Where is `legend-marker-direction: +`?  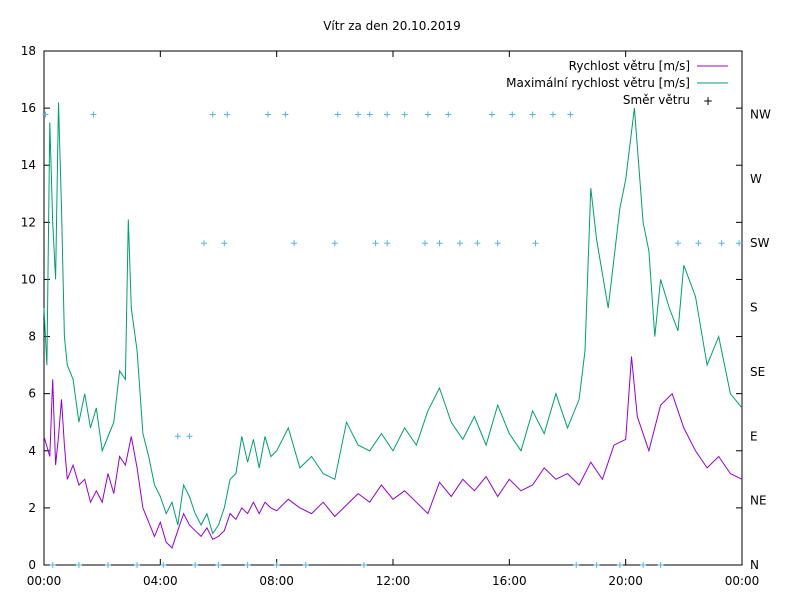
legend-marker-direction: + is located at coordinates (708, 101).